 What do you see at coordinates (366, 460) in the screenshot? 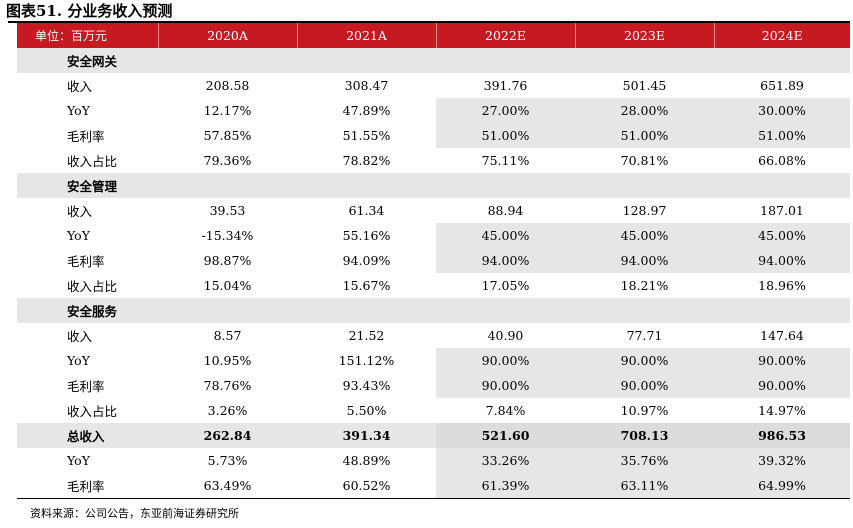
I see `value-cell: 48.89%` at bounding box center [366, 460].